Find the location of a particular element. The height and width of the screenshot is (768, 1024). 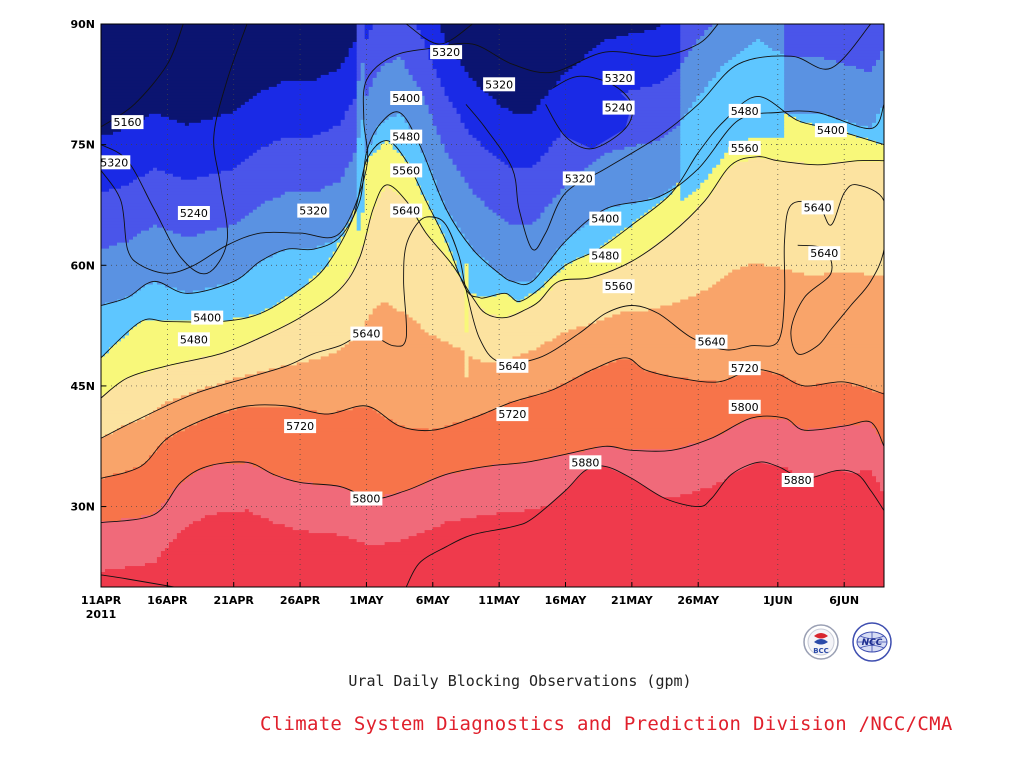

contour-label-text: 5480 is located at coordinates (745, 111).